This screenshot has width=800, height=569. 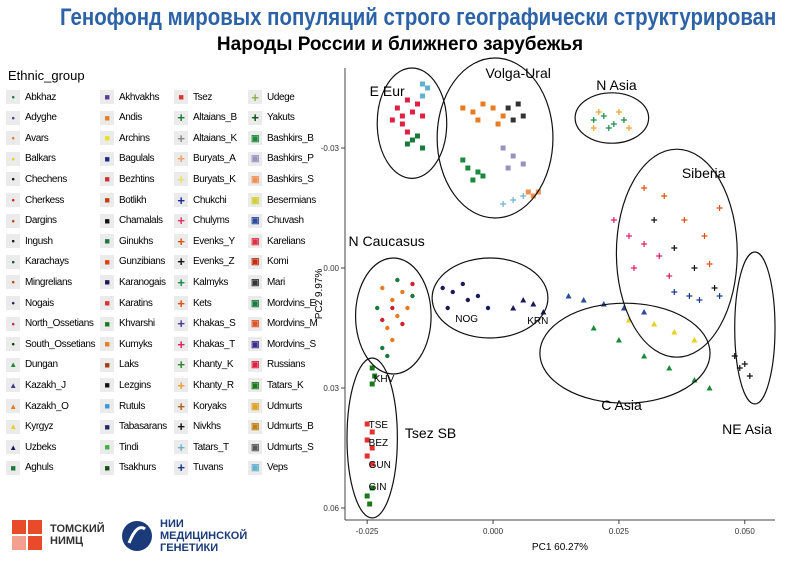 I want to click on legend-item: ▣ Udmurts, so click(x=275, y=406).